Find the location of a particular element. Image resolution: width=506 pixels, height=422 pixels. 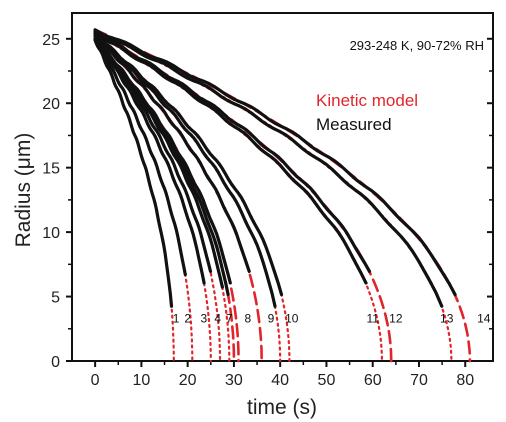

curve-number-labels: 1 2 3 4 7 8 9 10 11 12 13 14 is located at coordinates (332, 318).